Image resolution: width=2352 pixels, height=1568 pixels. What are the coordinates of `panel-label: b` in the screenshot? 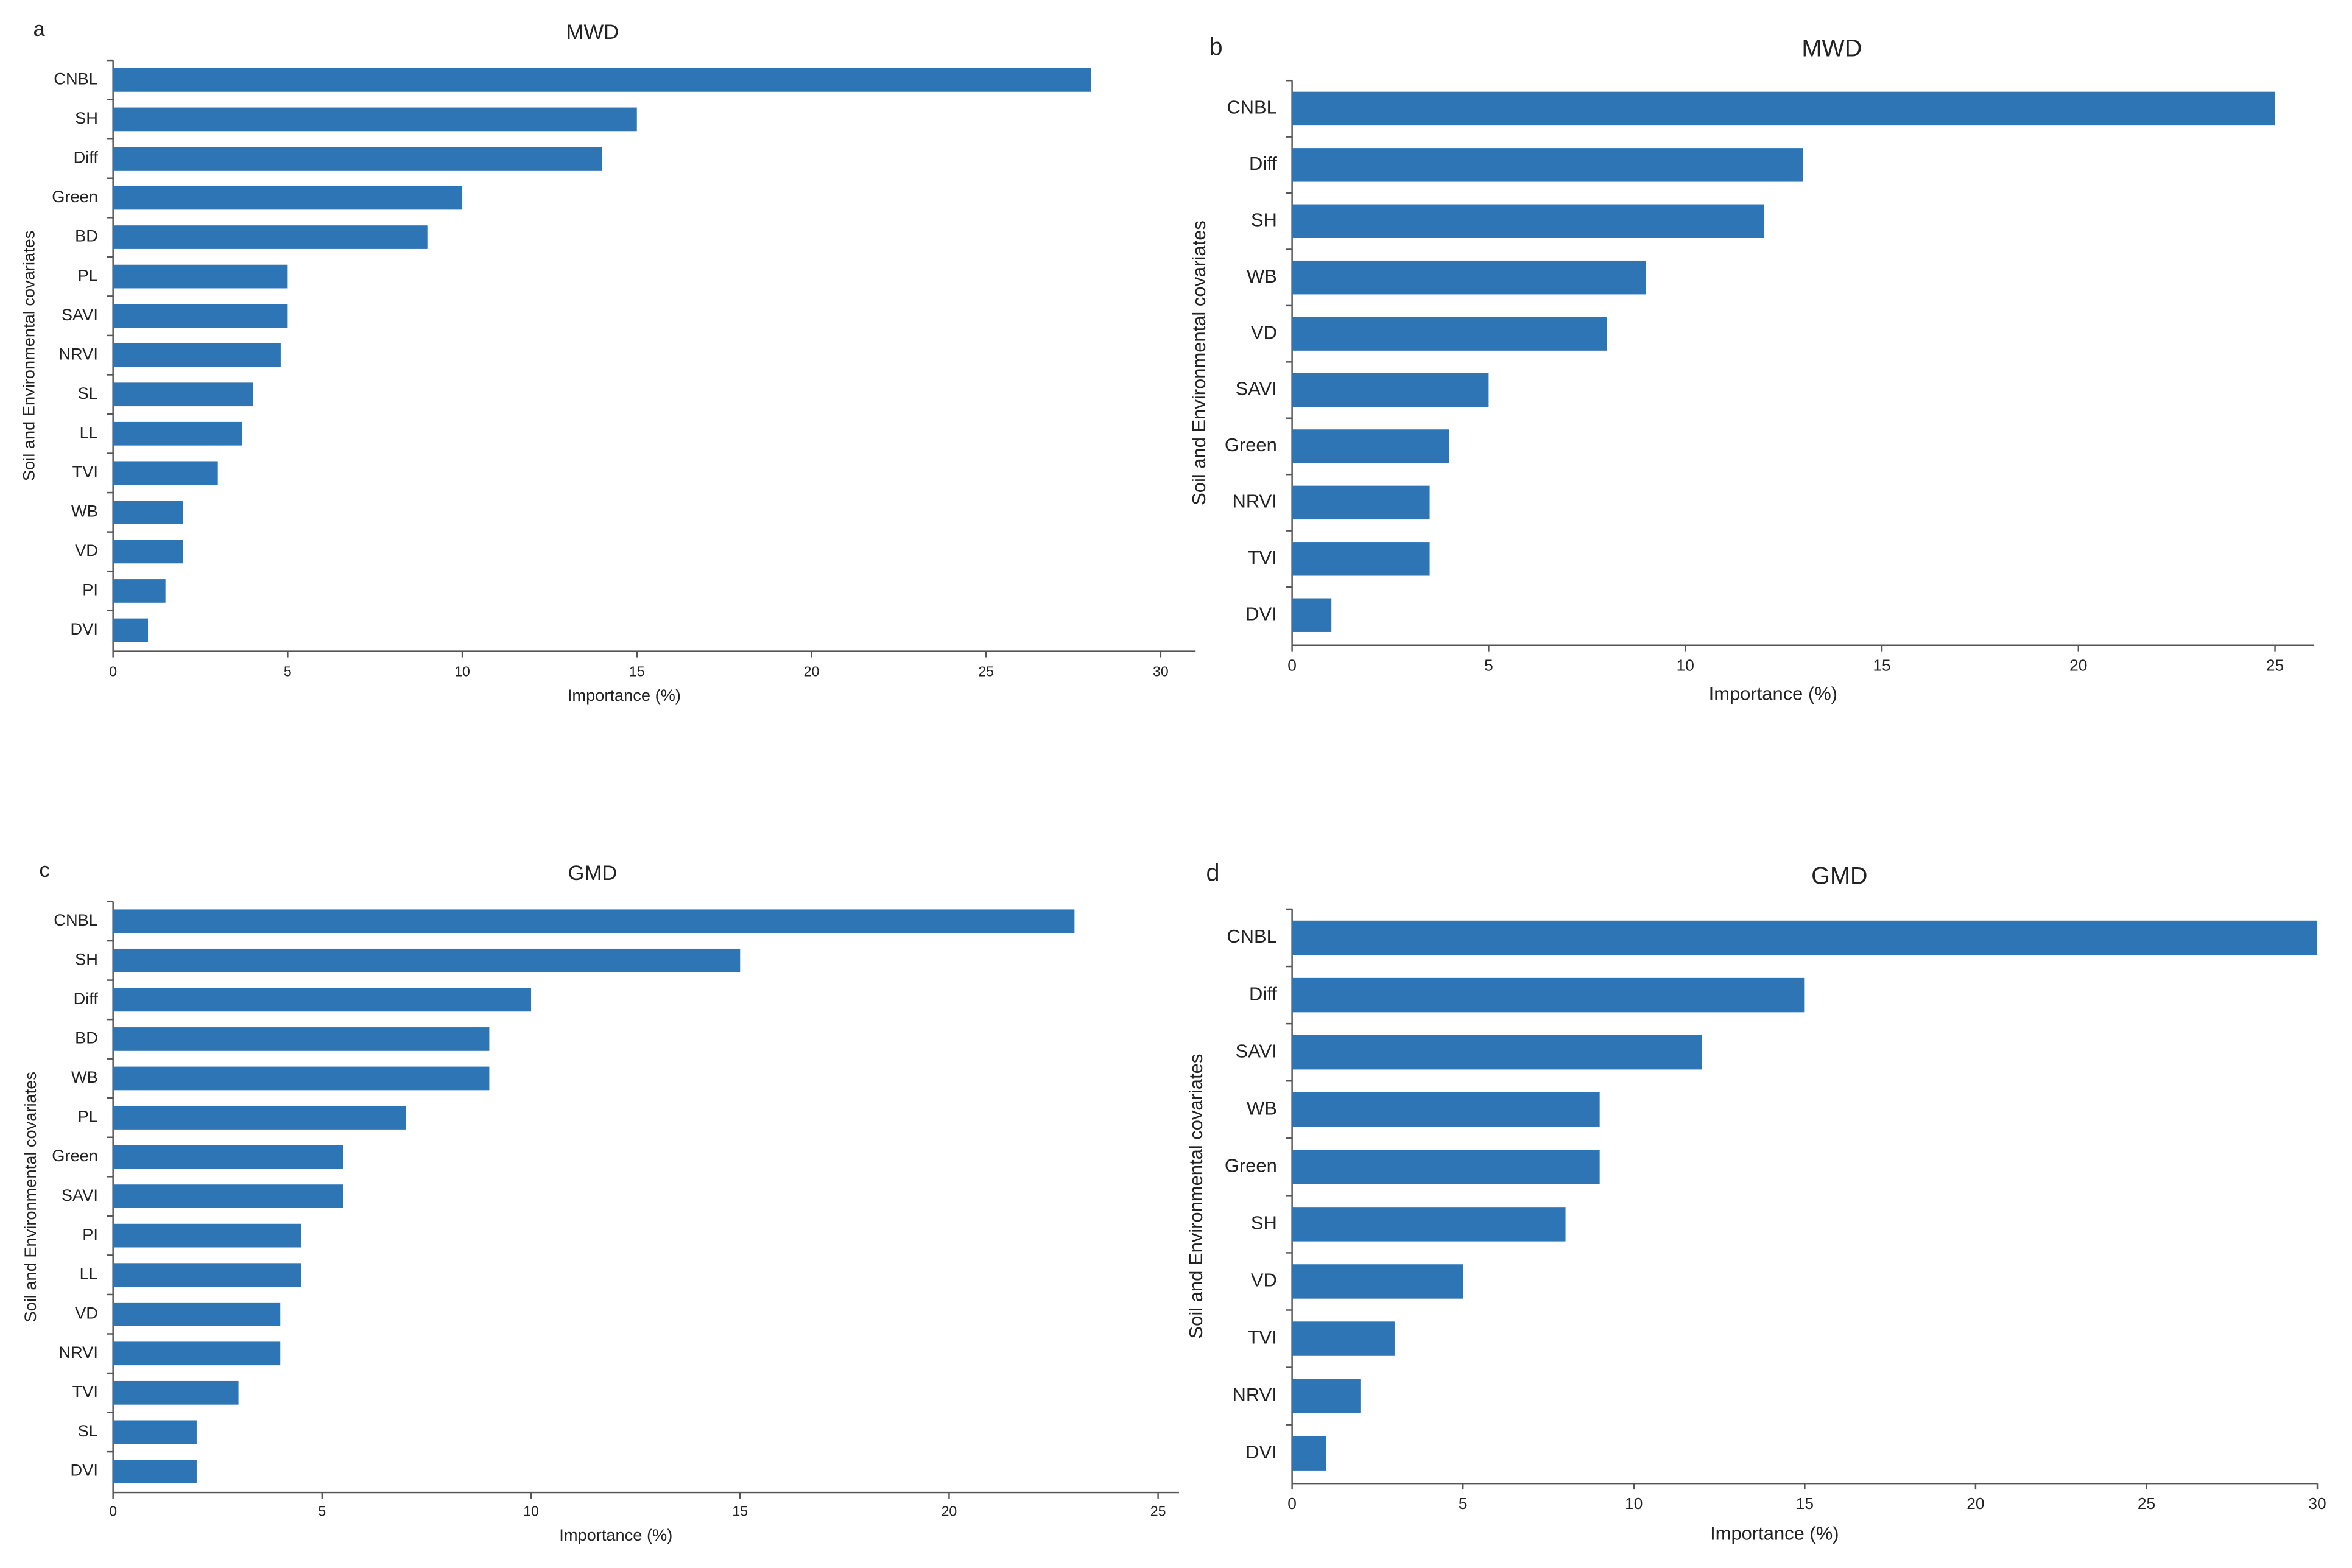 It's located at (1215, 46).